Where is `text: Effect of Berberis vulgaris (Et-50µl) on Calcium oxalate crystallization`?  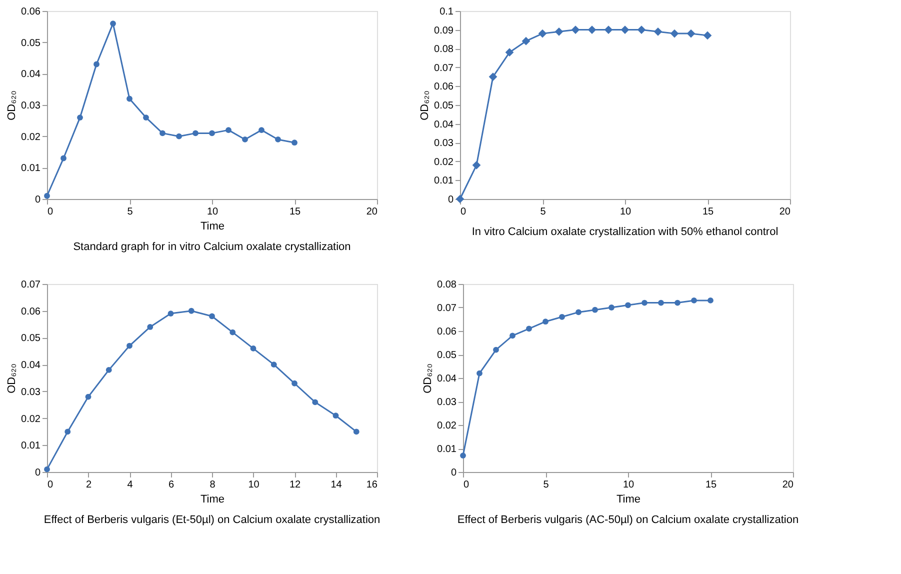
text: Effect of Berberis vulgaris (Et-50µl) on Calcium oxalate crystallization is located at coordinates (212, 520).